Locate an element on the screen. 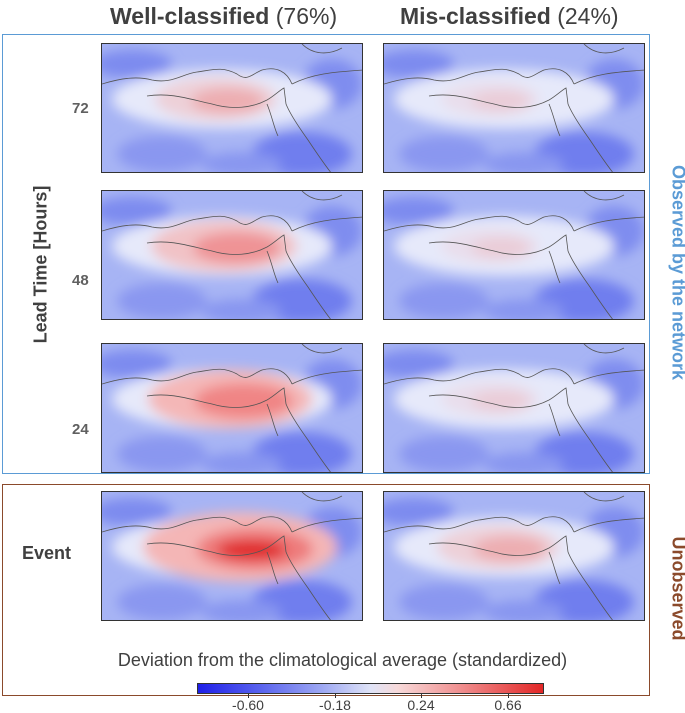 The width and height of the screenshot is (685, 713). observed-side-label: Observed by the network is located at coordinates (676, 273).